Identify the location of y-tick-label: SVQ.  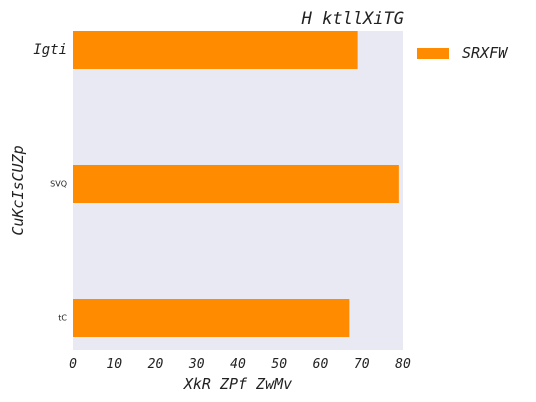
(58, 184).